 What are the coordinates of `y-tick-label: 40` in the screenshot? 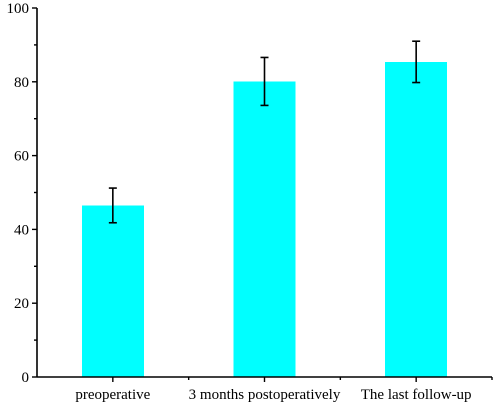 It's located at (21, 230).